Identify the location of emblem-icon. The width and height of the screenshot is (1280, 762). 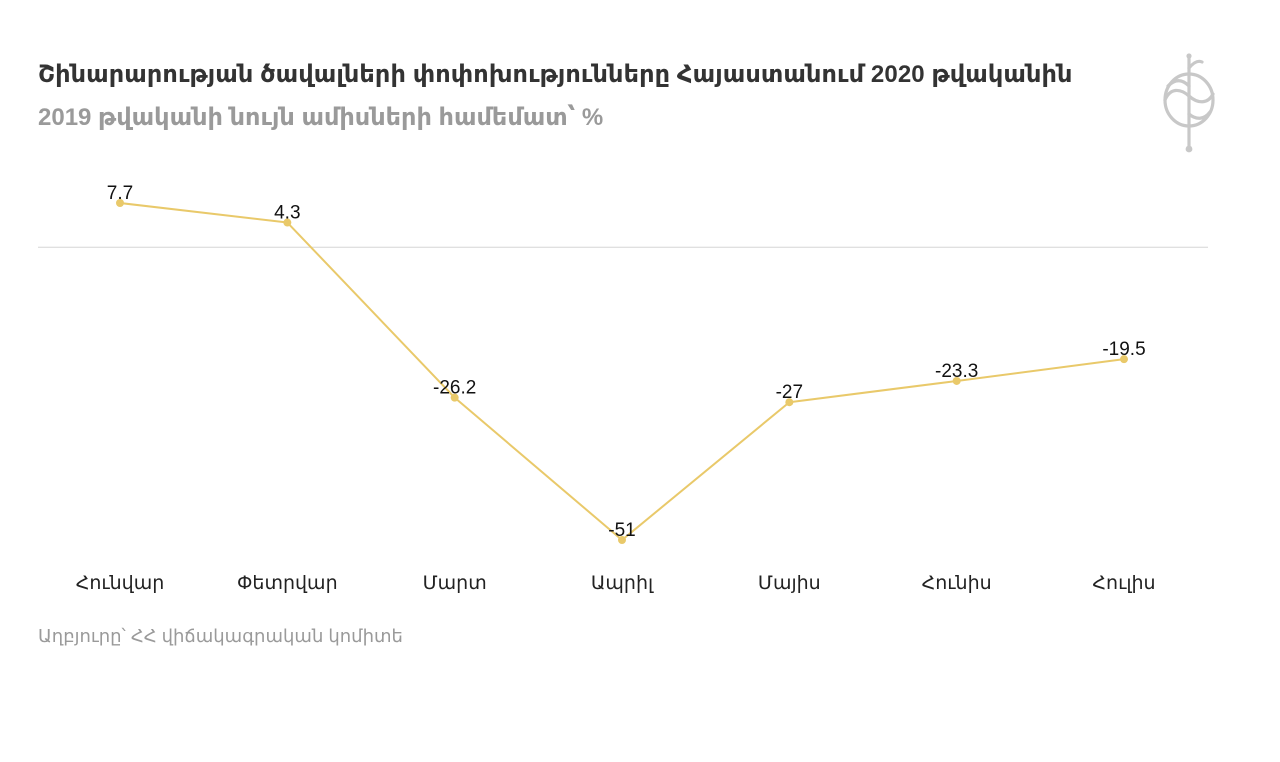
(1189, 103).